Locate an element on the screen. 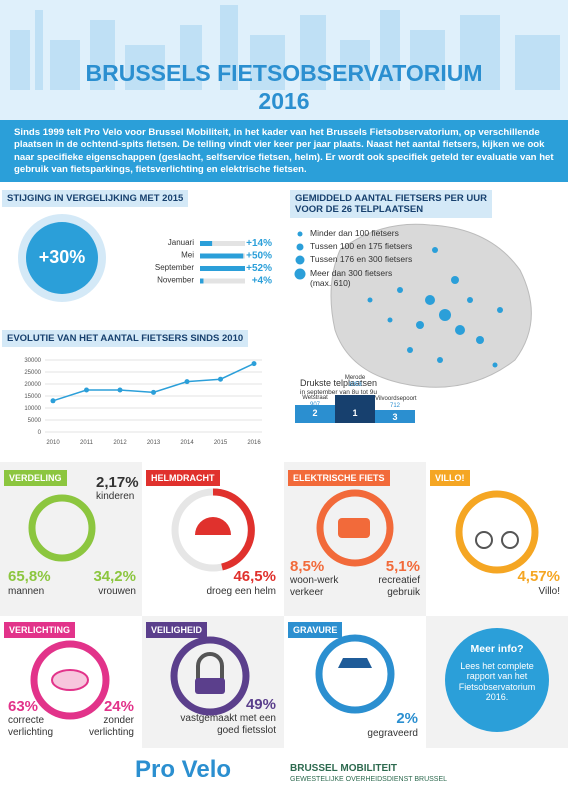 Image resolution: width=568 pixels, height=786 pixels. place: Merode 1053 is located at coordinates (355, 382).